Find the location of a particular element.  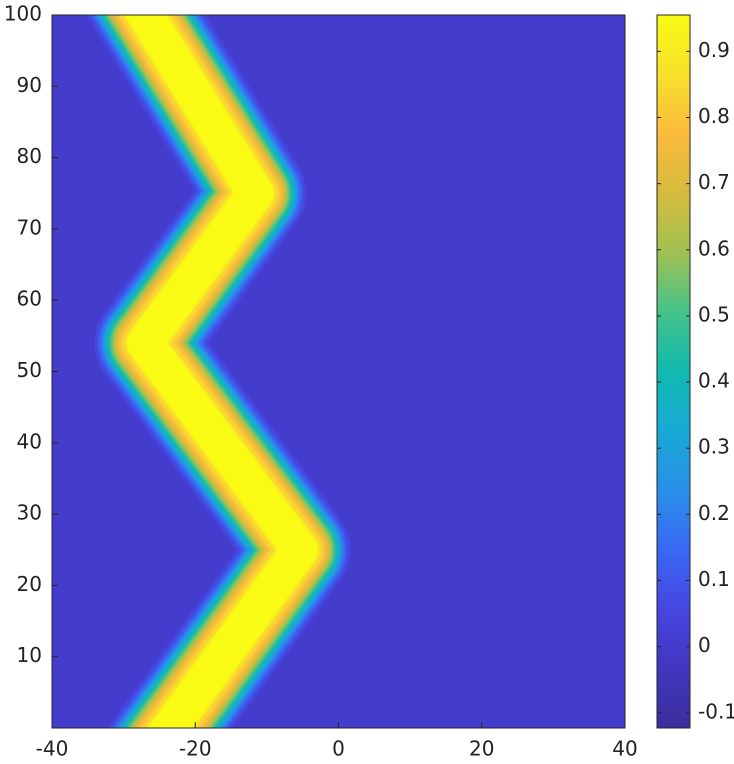

y-tick-label: 40 is located at coordinates (29, 441).